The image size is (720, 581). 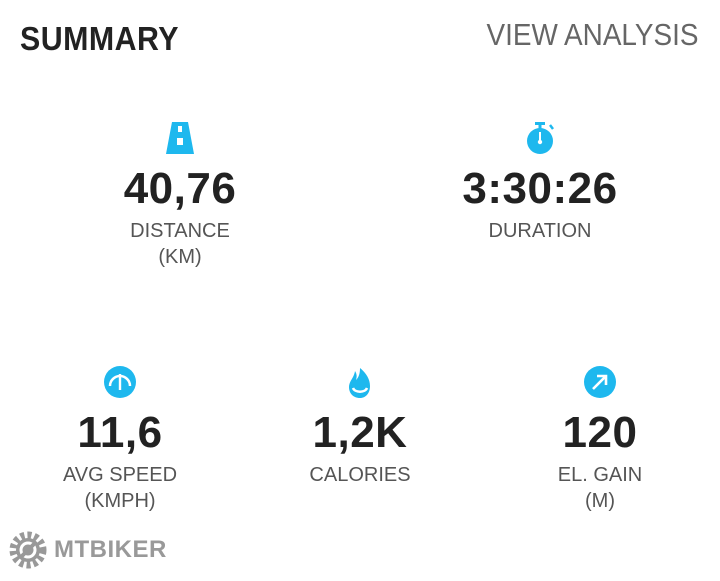 What do you see at coordinates (600, 432) in the screenshot?
I see `elevation-gain-value: 120` at bounding box center [600, 432].